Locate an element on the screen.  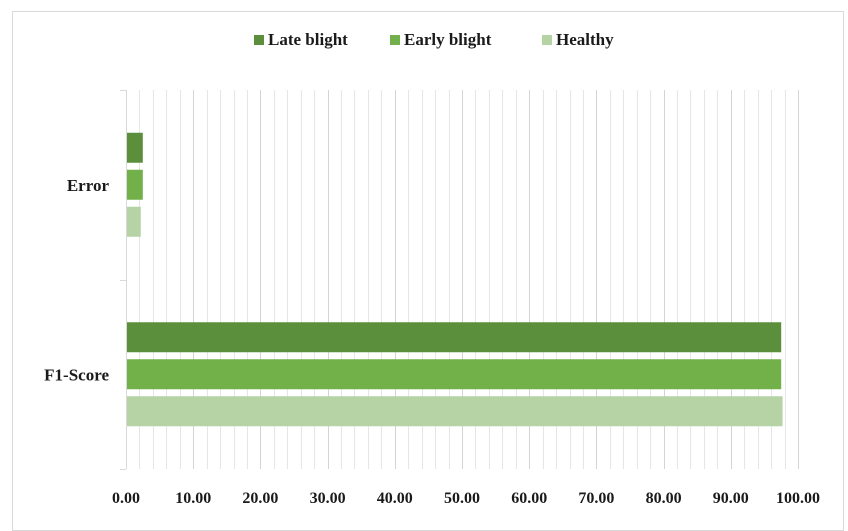
legend-label: Late blight is located at coordinates (308, 39).